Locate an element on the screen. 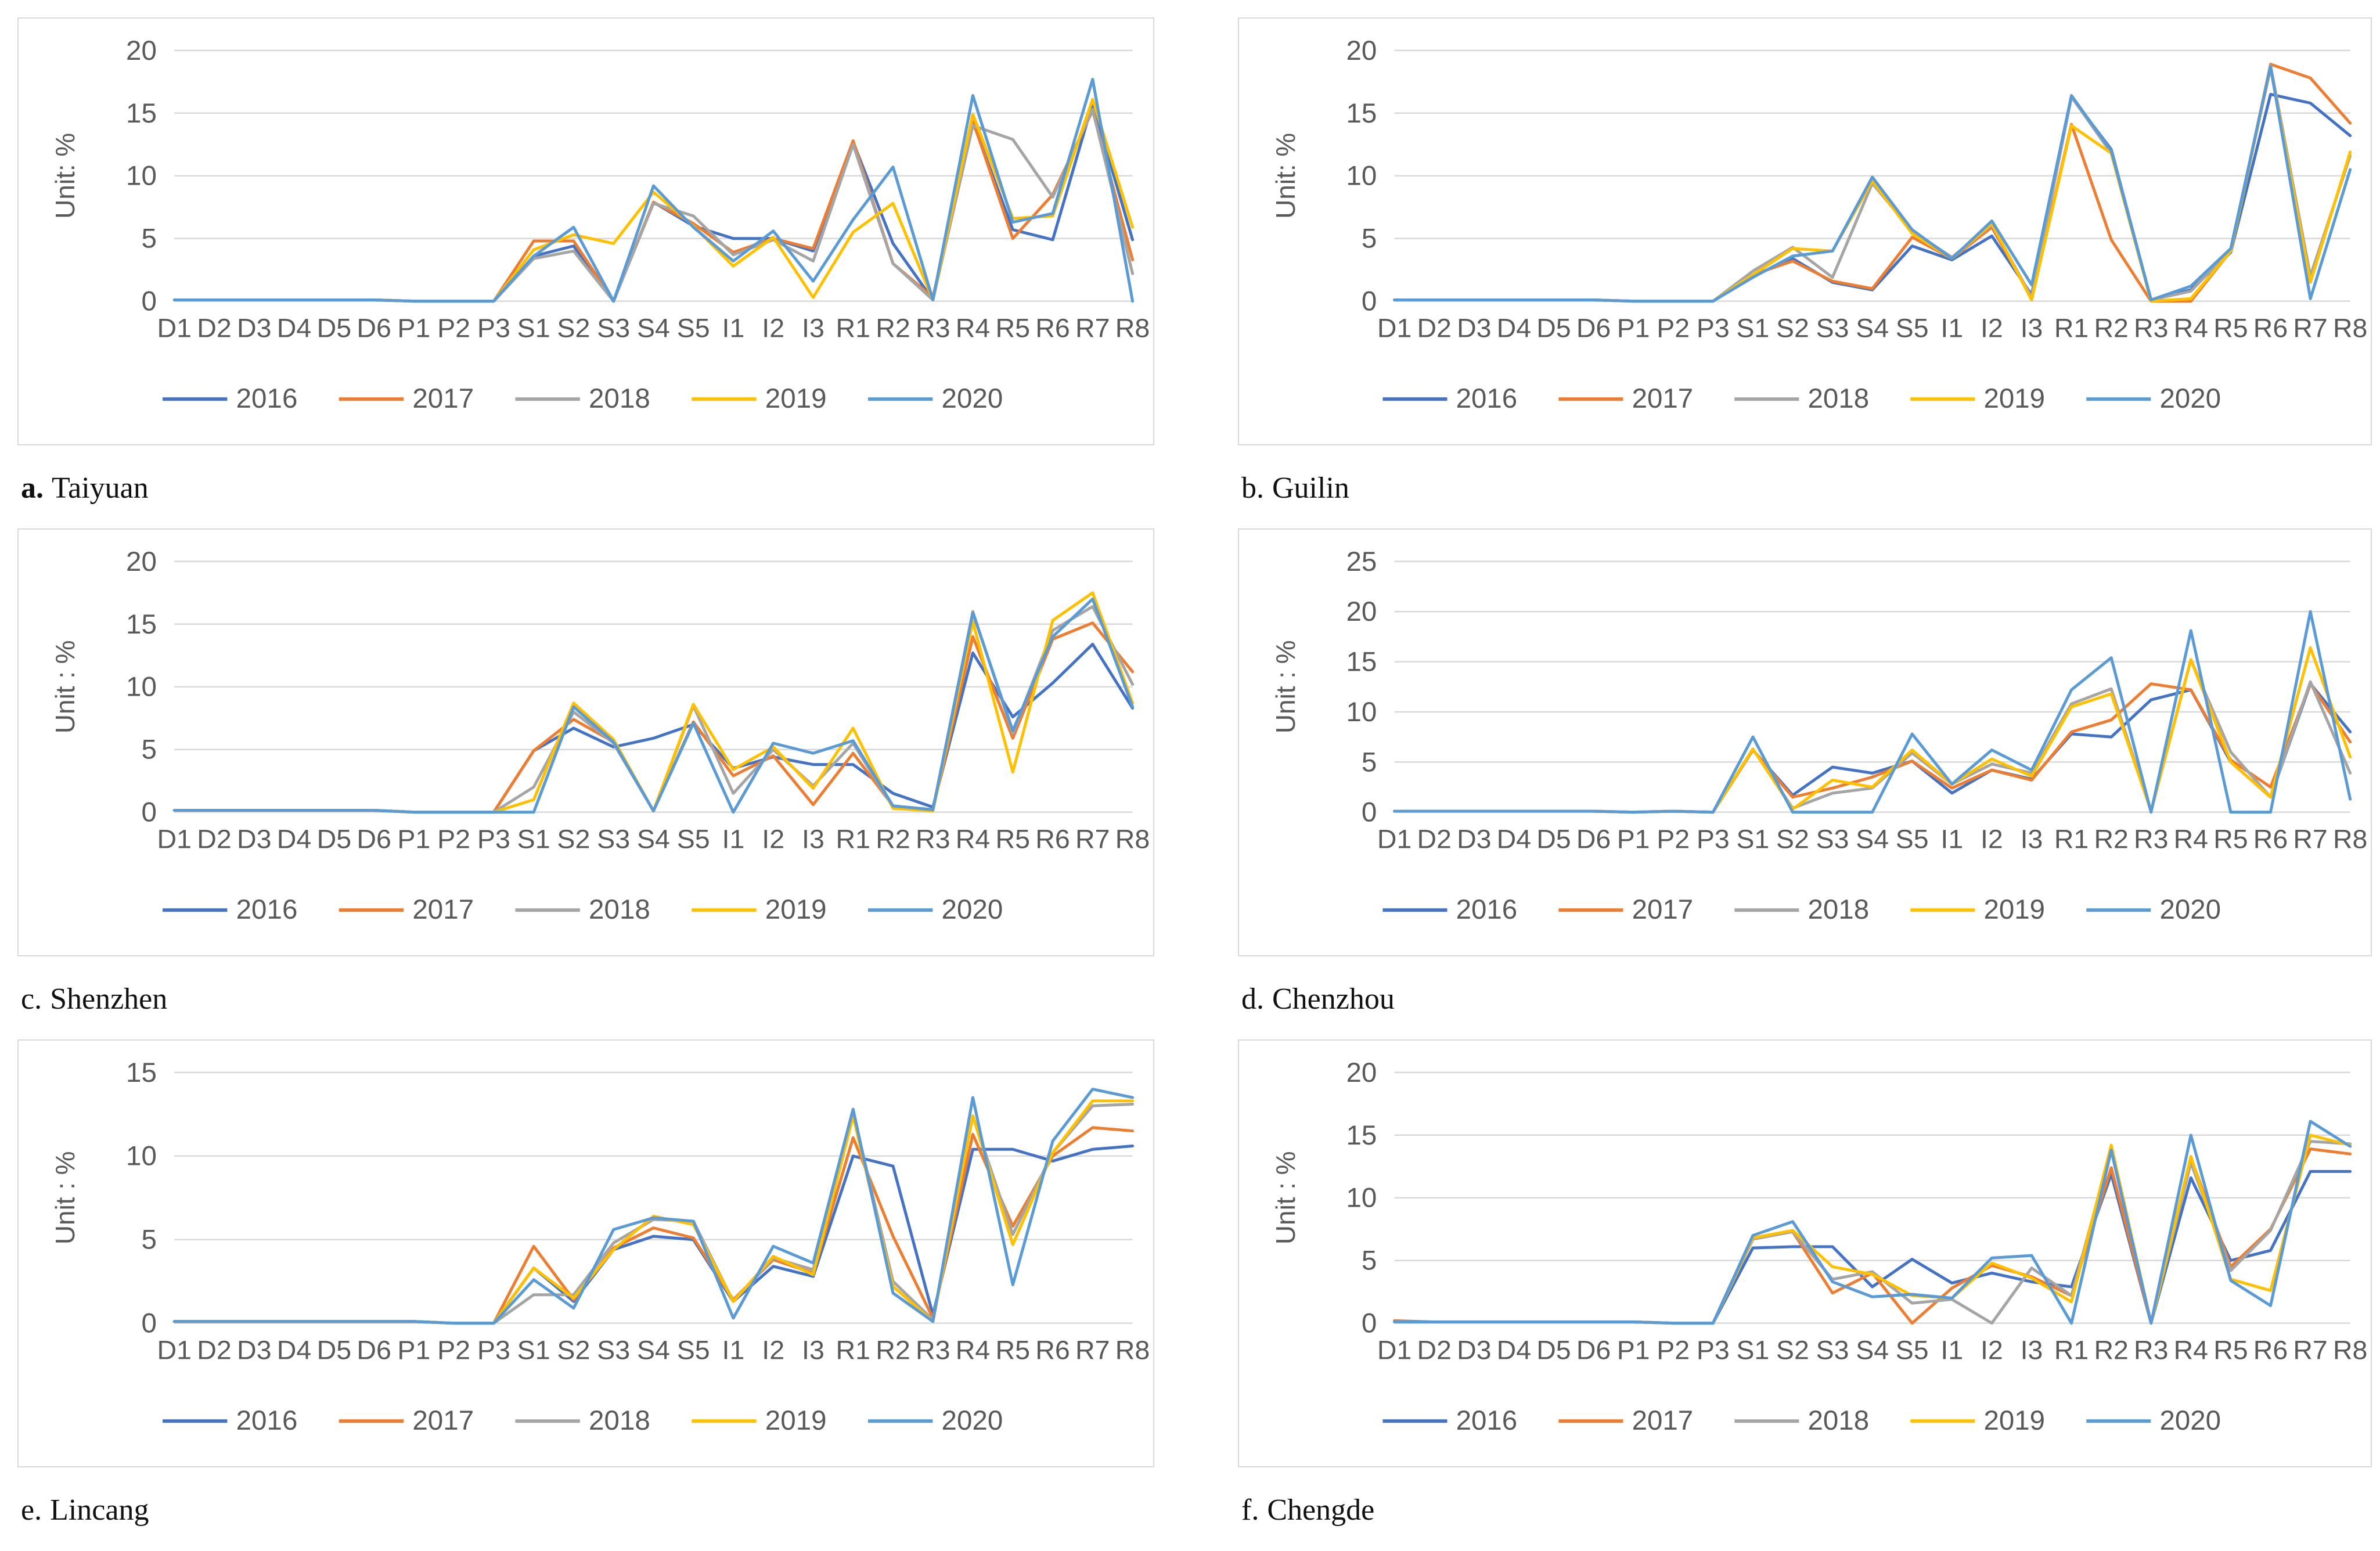 The width and height of the screenshot is (2380, 1551). chart-caption-chenzhou: d. Chenzhou is located at coordinates (1807, 999).